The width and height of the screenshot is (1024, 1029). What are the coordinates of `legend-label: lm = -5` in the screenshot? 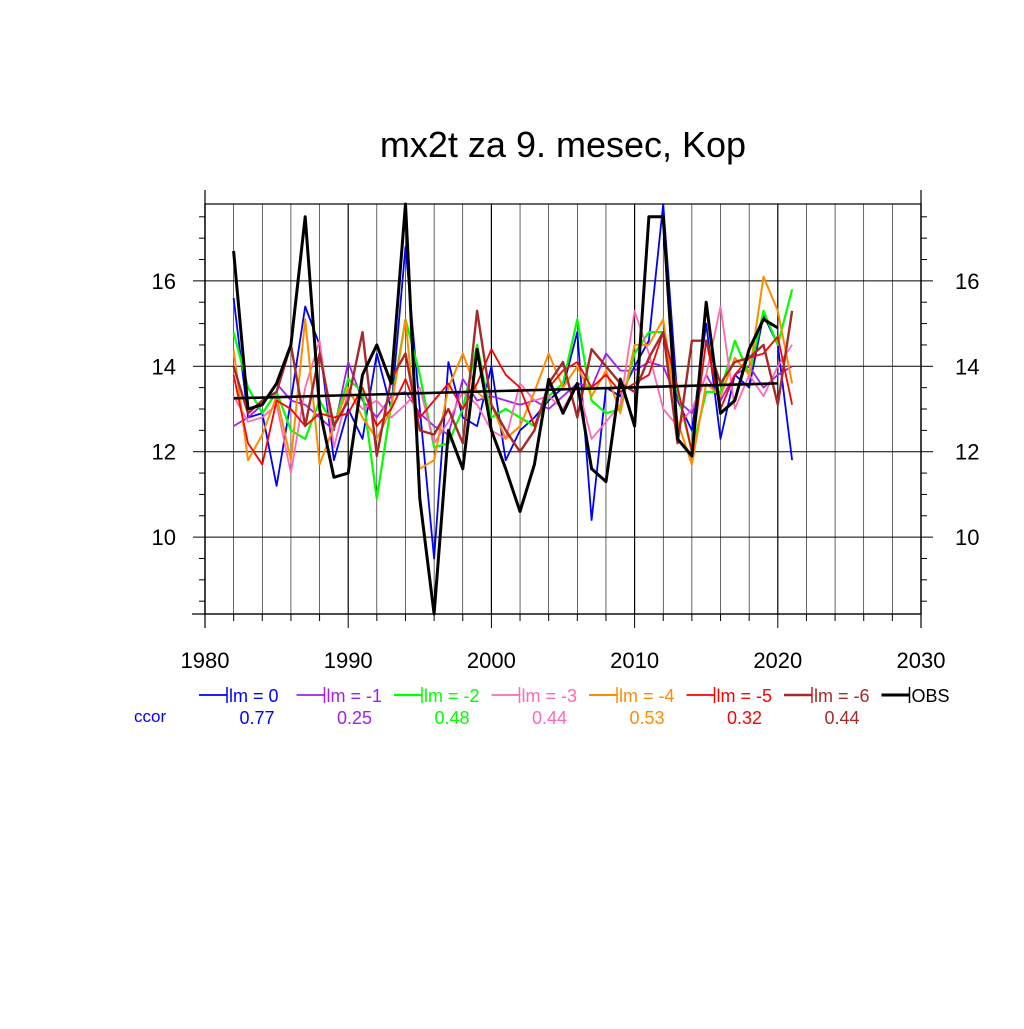 It's located at (745, 696).